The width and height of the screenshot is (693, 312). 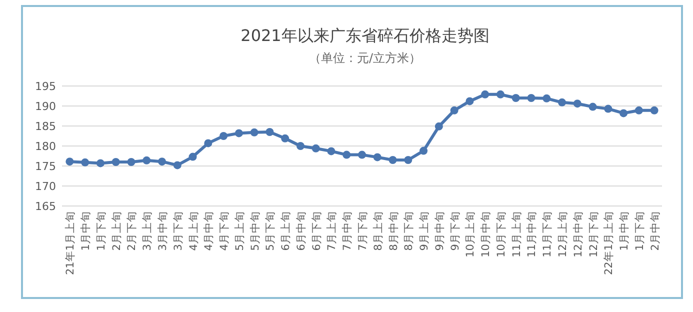 What do you see at coordinates (45, 146) in the screenshot?
I see `y-tick-label: 180` at bounding box center [45, 146].